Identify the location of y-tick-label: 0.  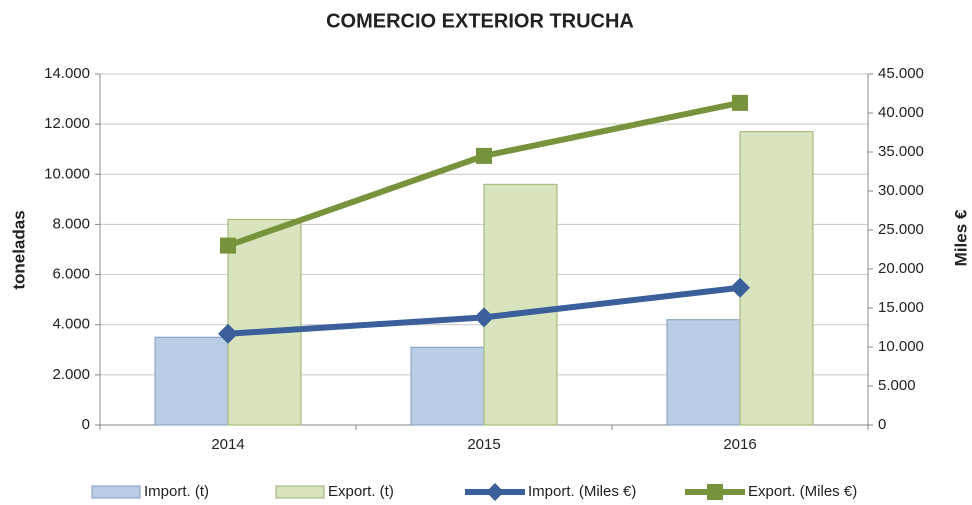
(86, 424).